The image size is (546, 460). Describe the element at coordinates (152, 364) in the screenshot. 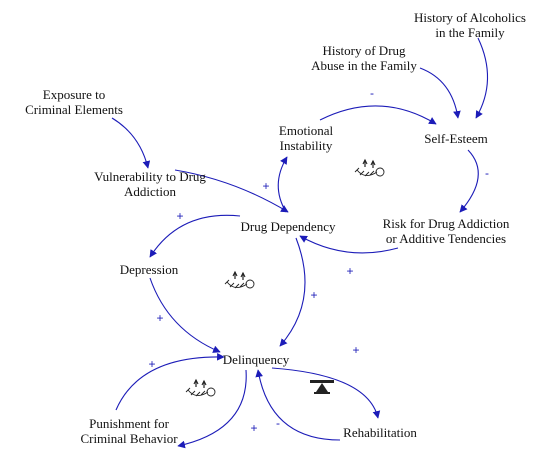

I see `polarity-punishment-to-delinquency: +` at that location.